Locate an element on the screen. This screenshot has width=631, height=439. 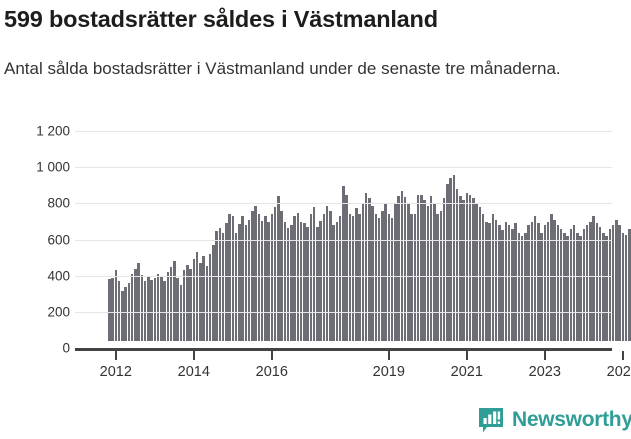
x-axis-tick-label: 2021 is located at coordinates (466, 372).